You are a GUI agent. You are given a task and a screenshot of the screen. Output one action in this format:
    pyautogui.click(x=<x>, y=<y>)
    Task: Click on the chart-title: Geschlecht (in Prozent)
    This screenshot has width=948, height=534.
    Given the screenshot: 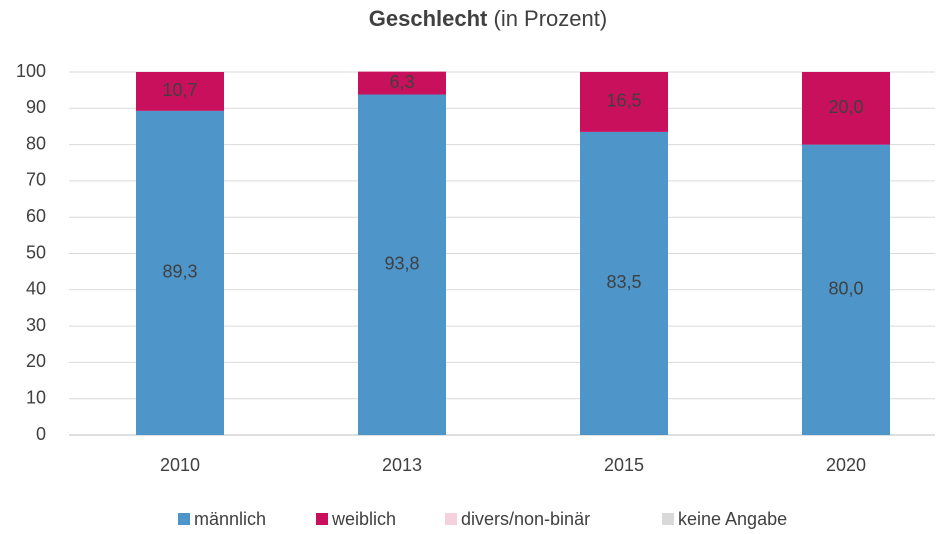 What is the action you would take?
    pyautogui.click(x=488, y=18)
    